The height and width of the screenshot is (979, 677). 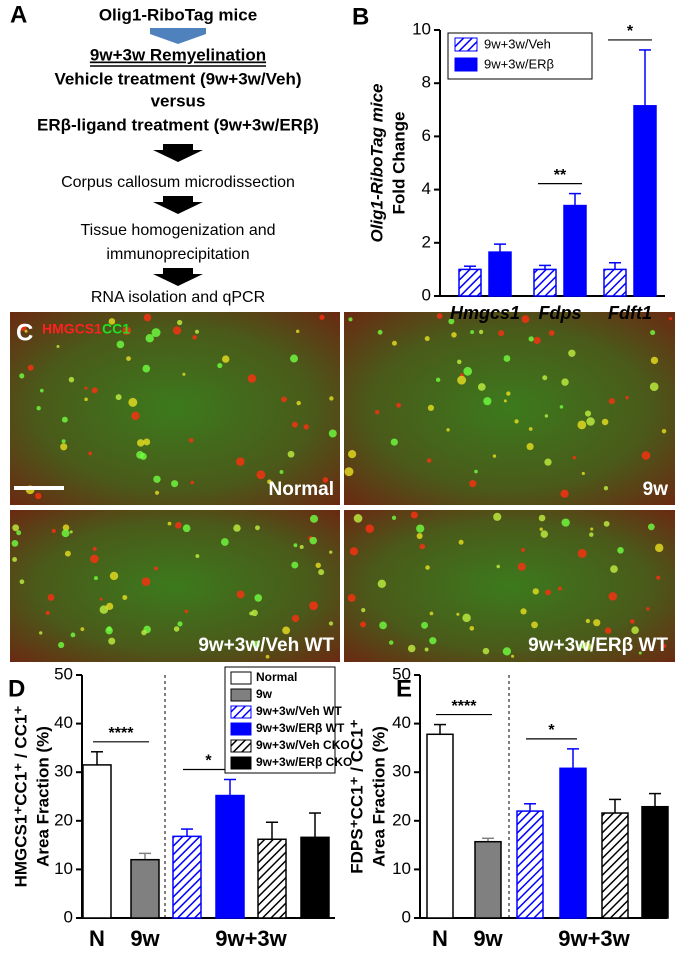 What do you see at coordinates (72, 329) in the screenshot?
I see `stain-label: HMGCS1` at bounding box center [72, 329].